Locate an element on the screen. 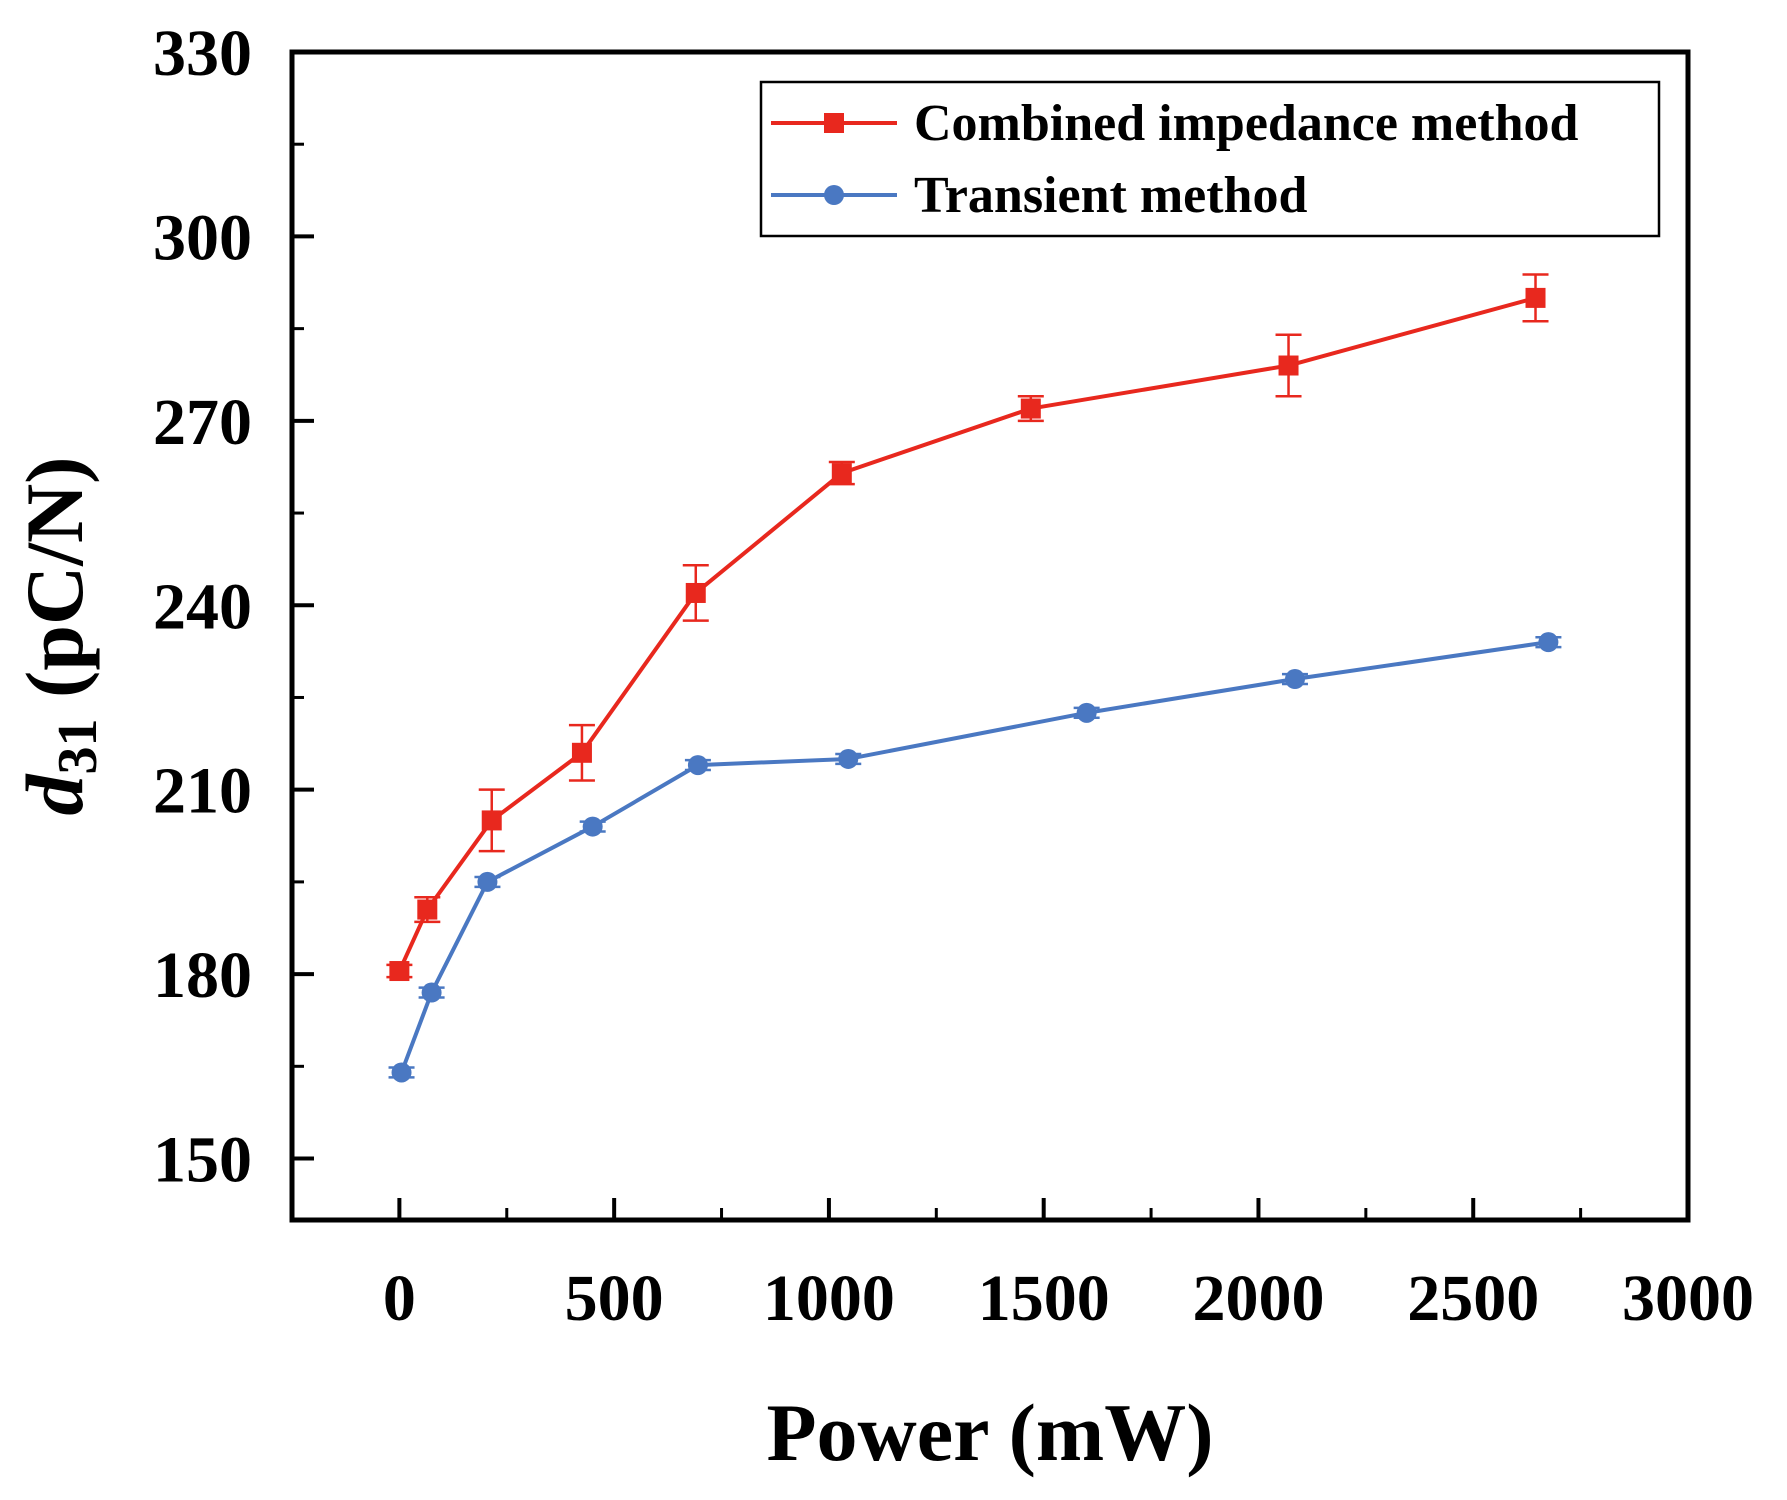  x-tick-label: 1000 is located at coordinates (829, 1298).